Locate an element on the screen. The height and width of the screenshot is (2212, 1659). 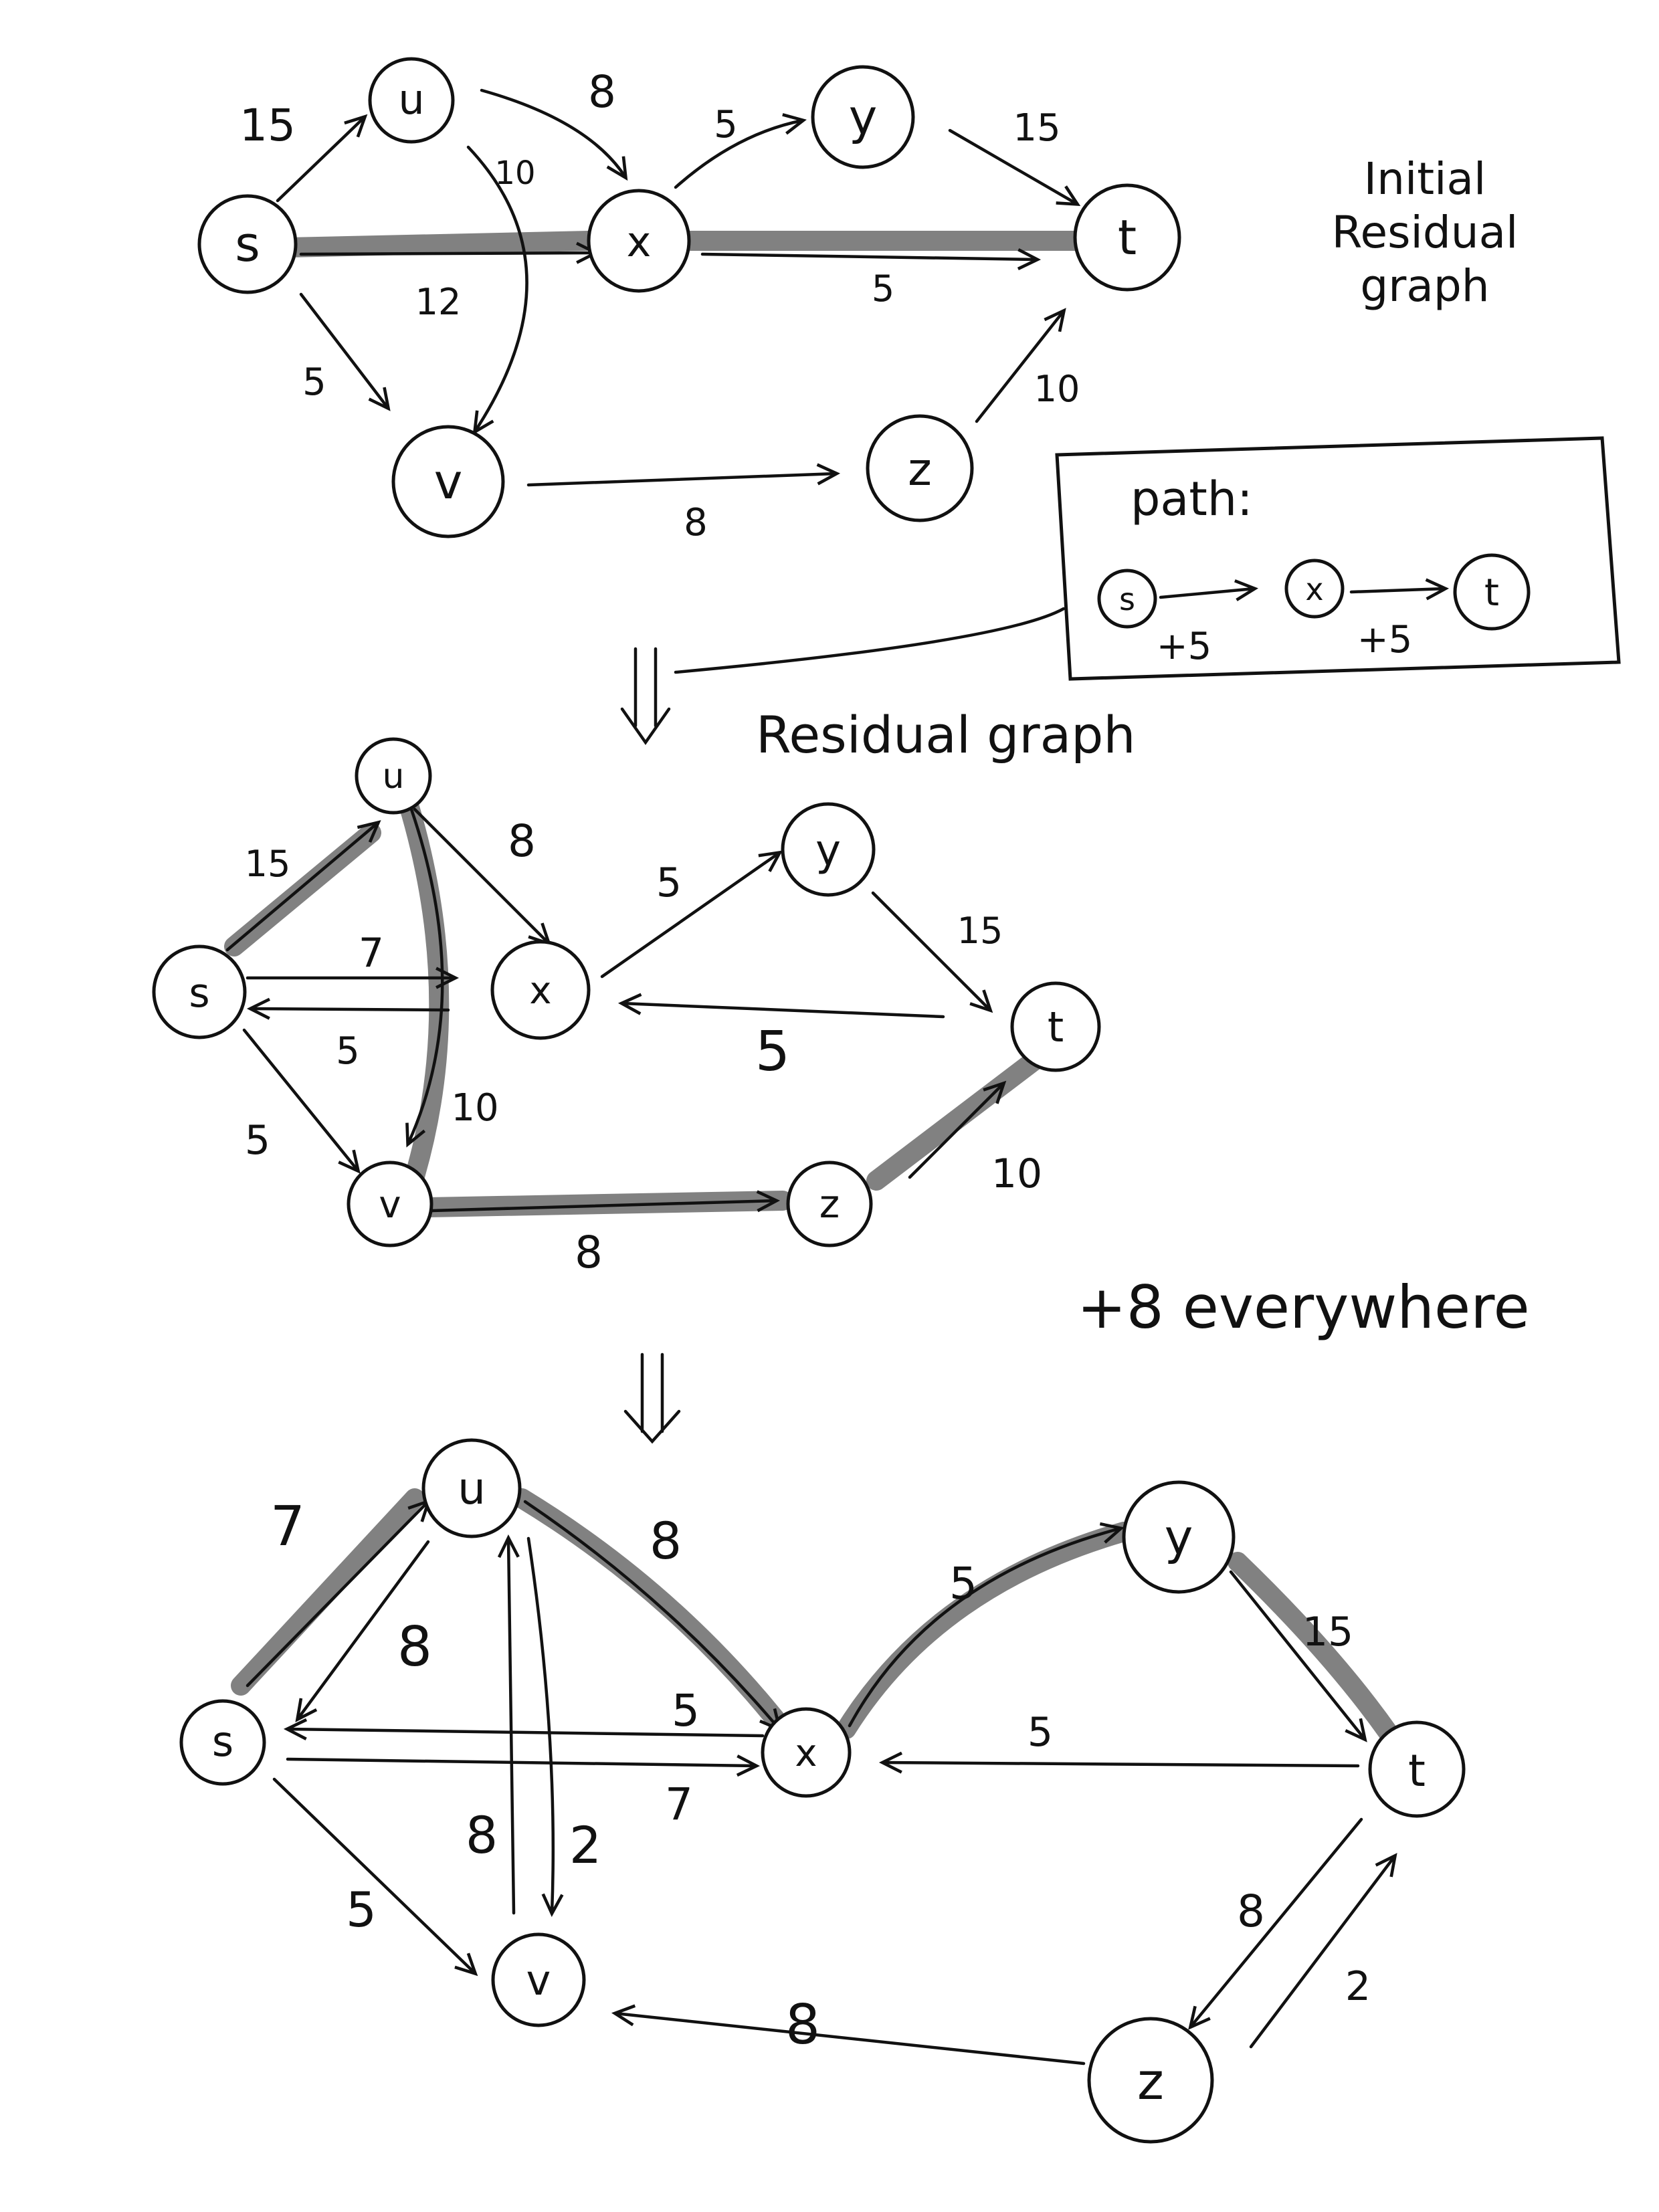
highlight-path-s-u-x-y-t is located at coordinates (814, 1615).